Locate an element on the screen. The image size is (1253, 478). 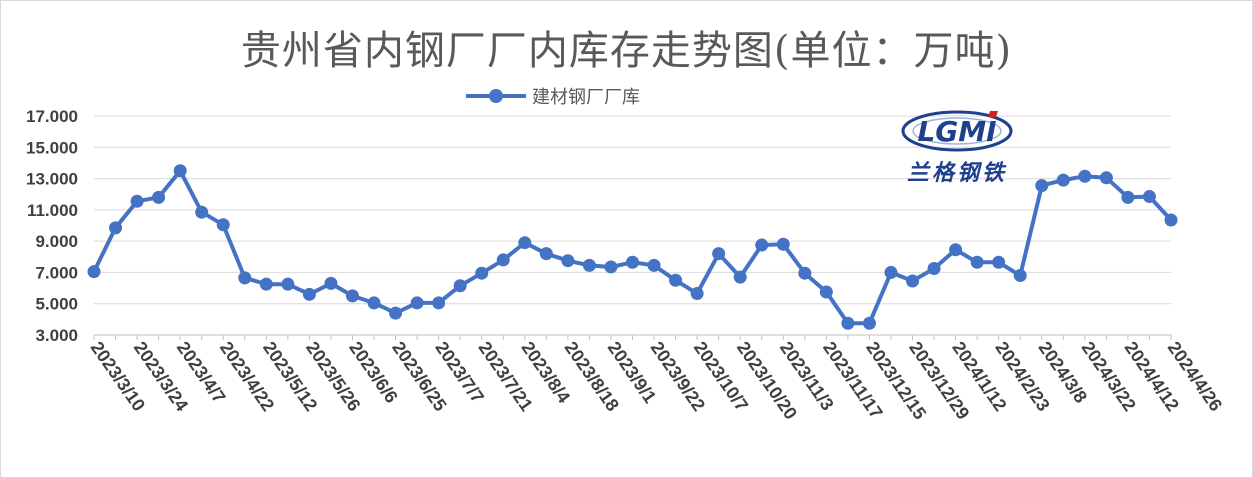
legend: 建材钢厂厂库 is located at coordinates (553, 96).